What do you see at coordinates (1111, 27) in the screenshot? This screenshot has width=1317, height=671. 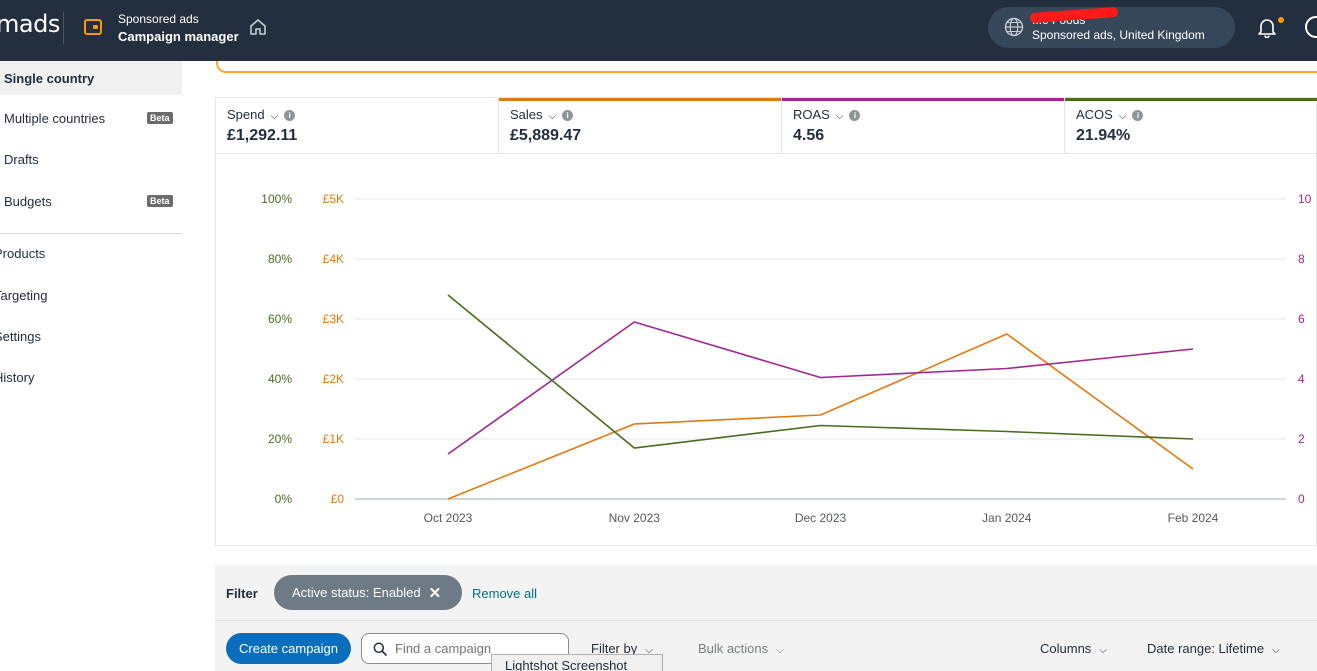 I see `account-selector: ...e Foods Sponsored ads, United Kingdom` at bounding box center [1111, 27].